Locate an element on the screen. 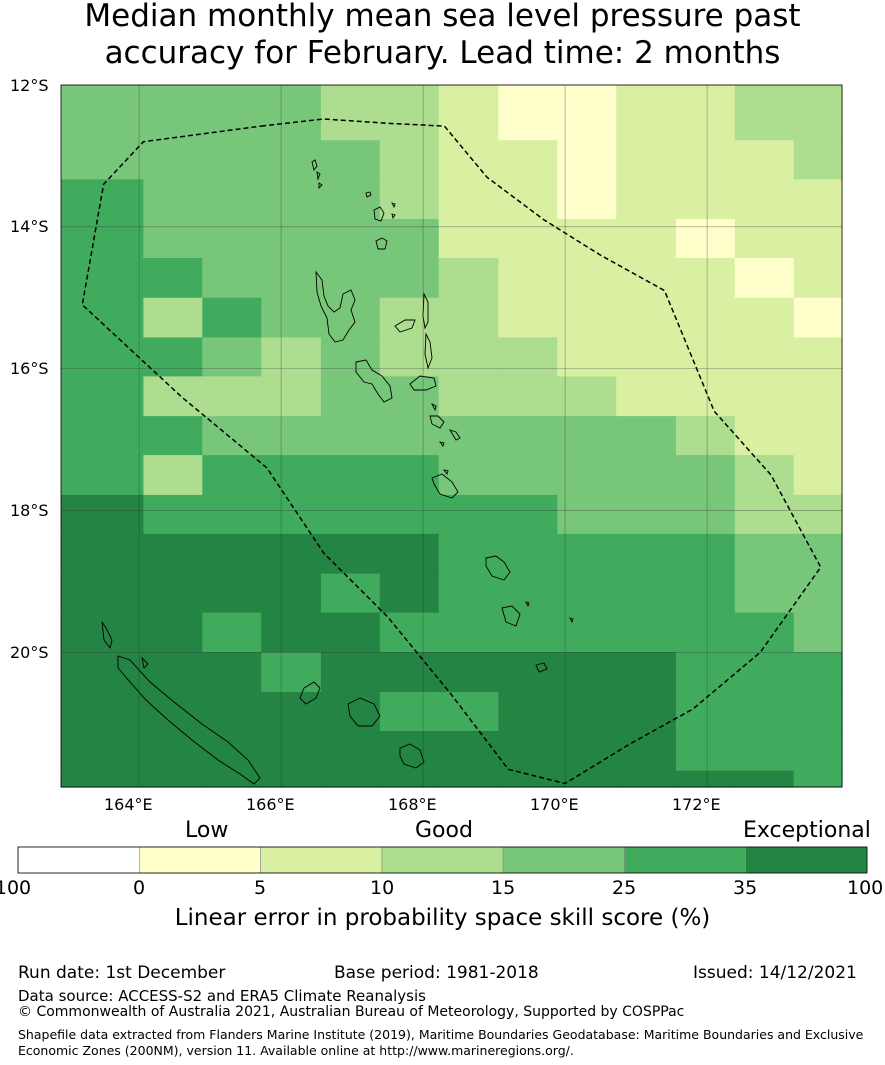 This screenshot has width=885, height=1065. lat-label-20s: 20°S is located at coordinates (29, 652).